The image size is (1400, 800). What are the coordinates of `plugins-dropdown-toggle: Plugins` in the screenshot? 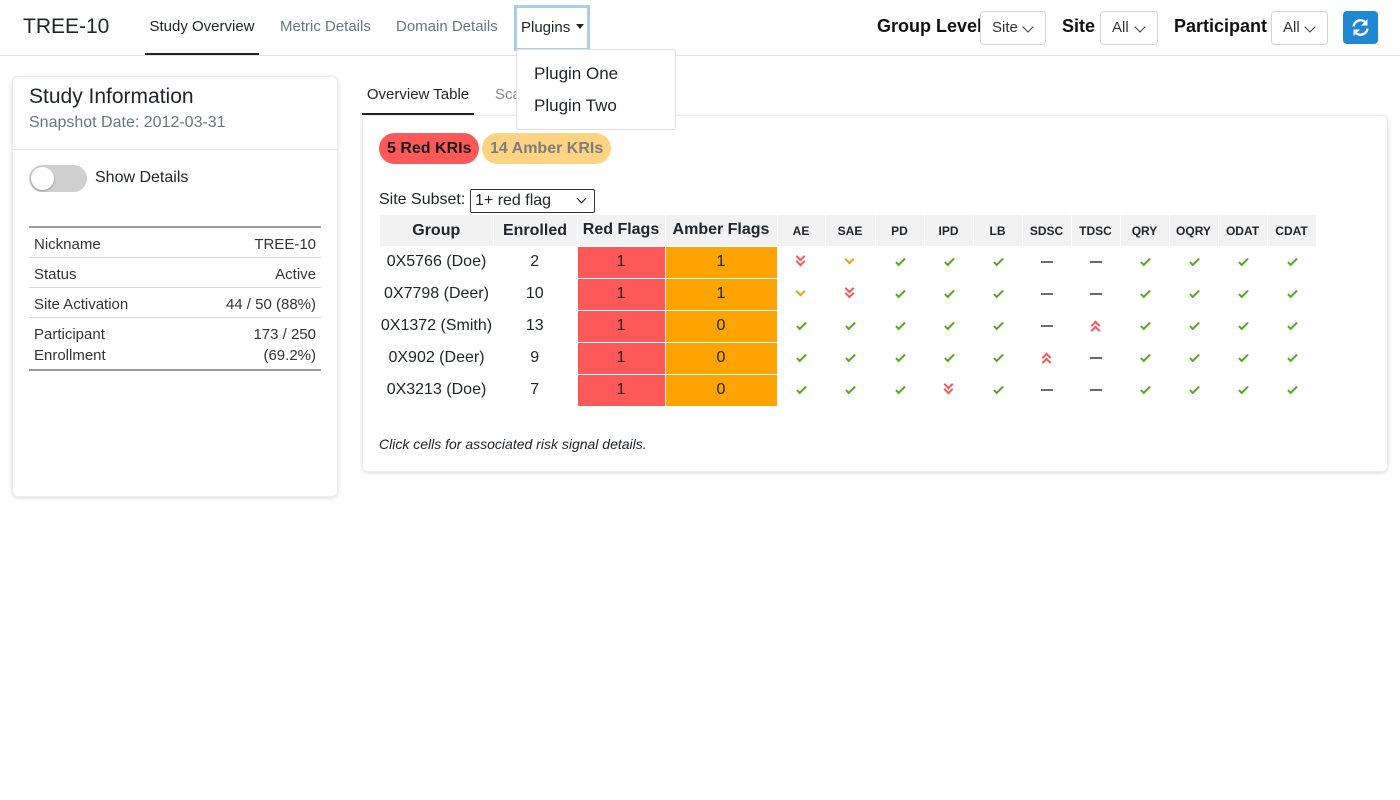 It's located at (552, 28).